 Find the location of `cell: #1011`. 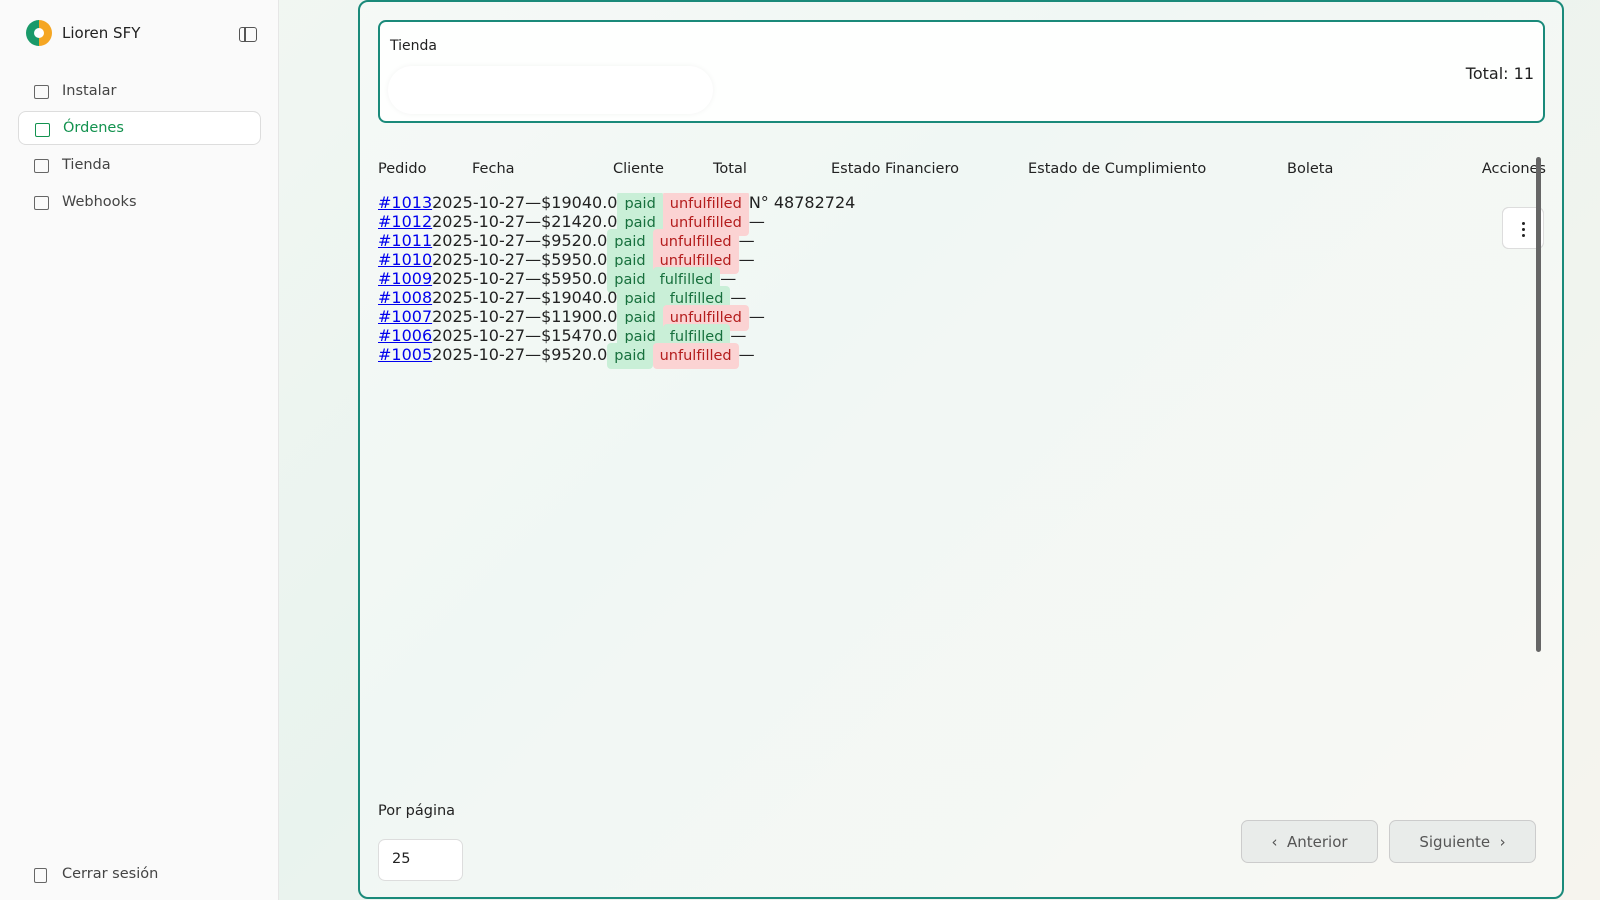

cell: #1011 is located at coordinates (405, 240).